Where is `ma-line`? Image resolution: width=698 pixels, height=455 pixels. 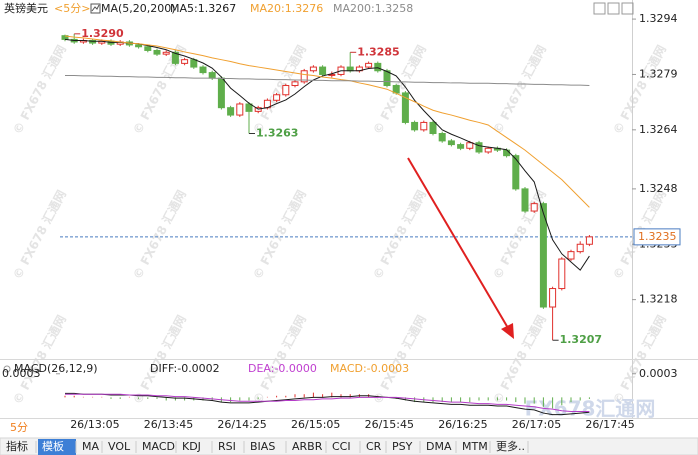 ma-line is located at coordinates (327, 81).